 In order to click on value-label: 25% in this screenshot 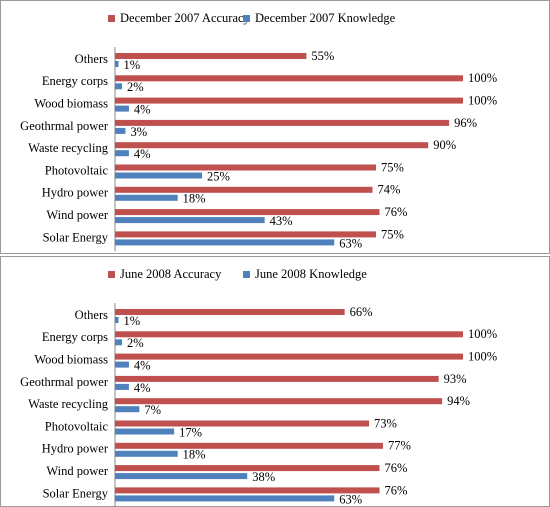, I will do `click(218, 176)`.